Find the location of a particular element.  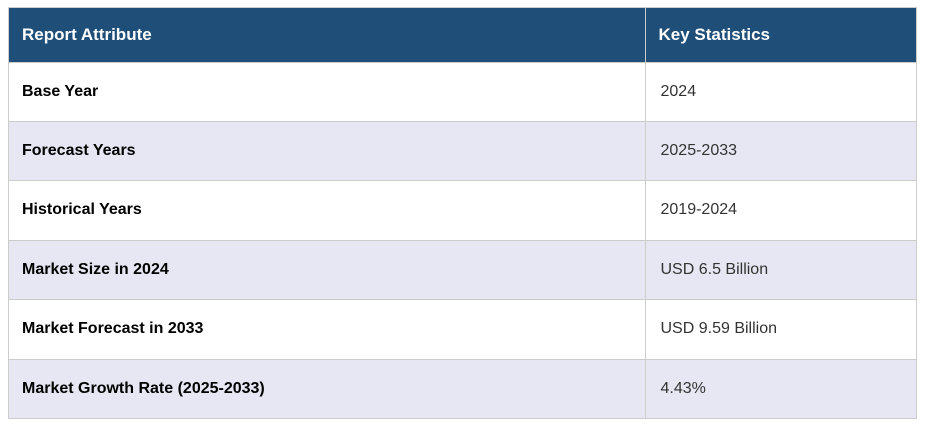

table-header: Report Attribute Key Statistics is located at coordinates (462, 35).